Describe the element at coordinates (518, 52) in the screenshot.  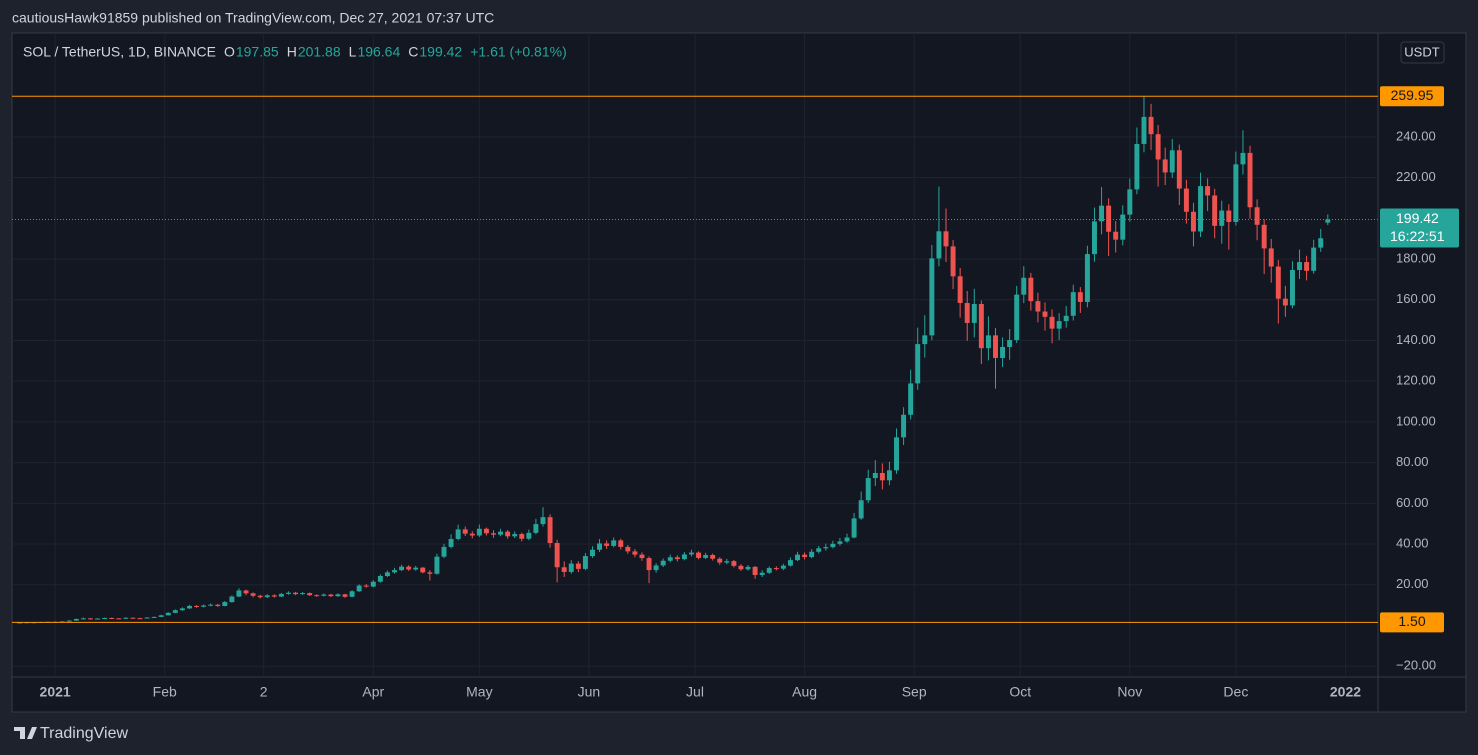
I see `change: +1.61 (+0.81%)` at that location.